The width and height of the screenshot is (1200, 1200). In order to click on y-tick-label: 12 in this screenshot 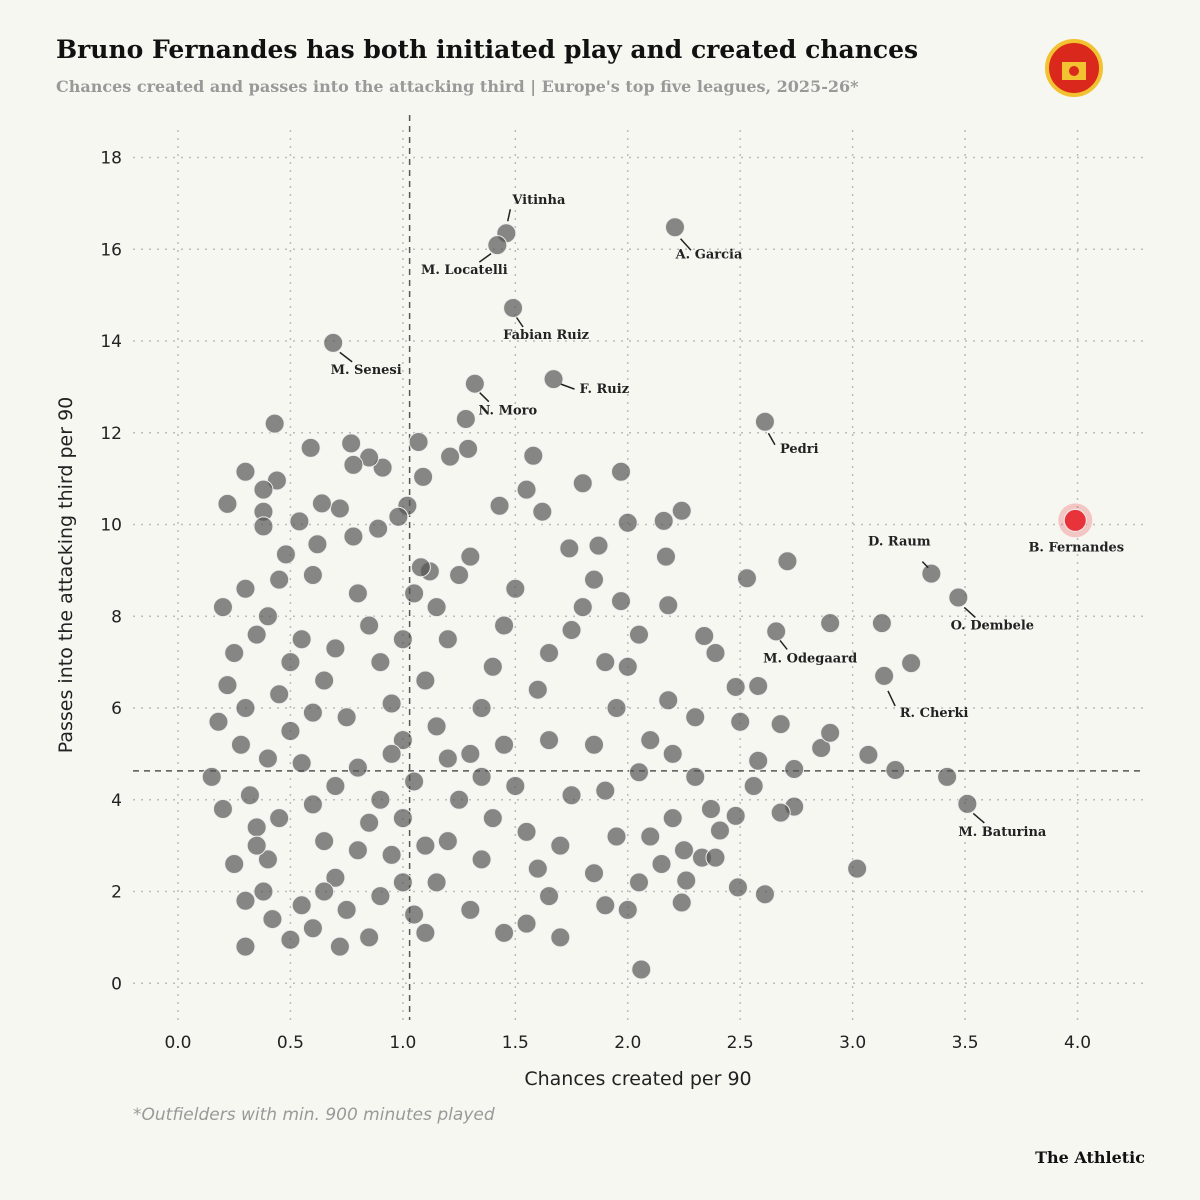, I will do `click(111, 434)`.